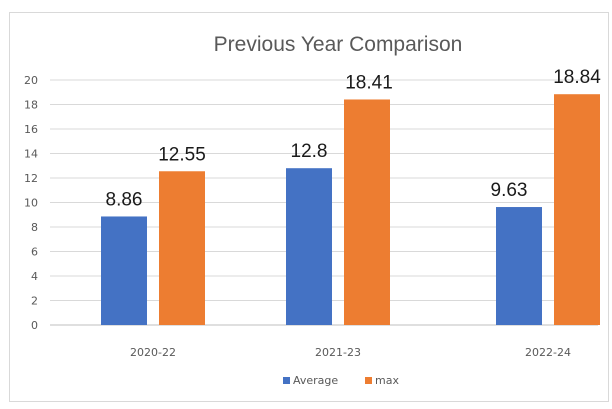 This screenshot has width=612, height=409. I want to click on legend-label-max: max, so click(387, 380).